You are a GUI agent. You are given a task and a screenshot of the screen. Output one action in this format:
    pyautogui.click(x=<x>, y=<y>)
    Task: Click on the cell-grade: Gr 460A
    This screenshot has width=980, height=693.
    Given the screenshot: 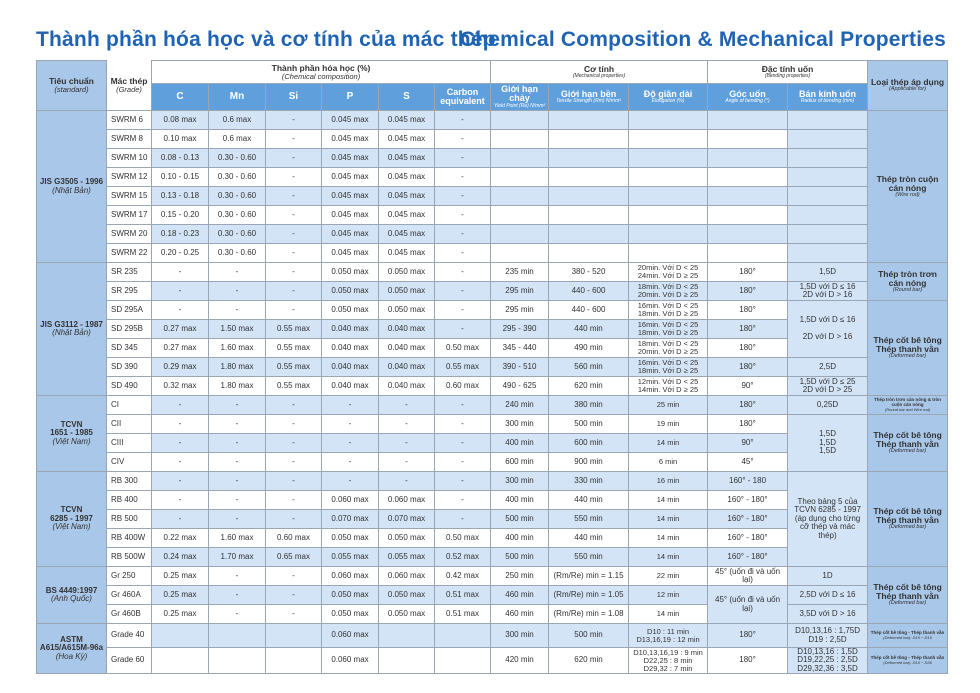 What is the action you would take?
    pyautogui.click(x=129, y=595)
    